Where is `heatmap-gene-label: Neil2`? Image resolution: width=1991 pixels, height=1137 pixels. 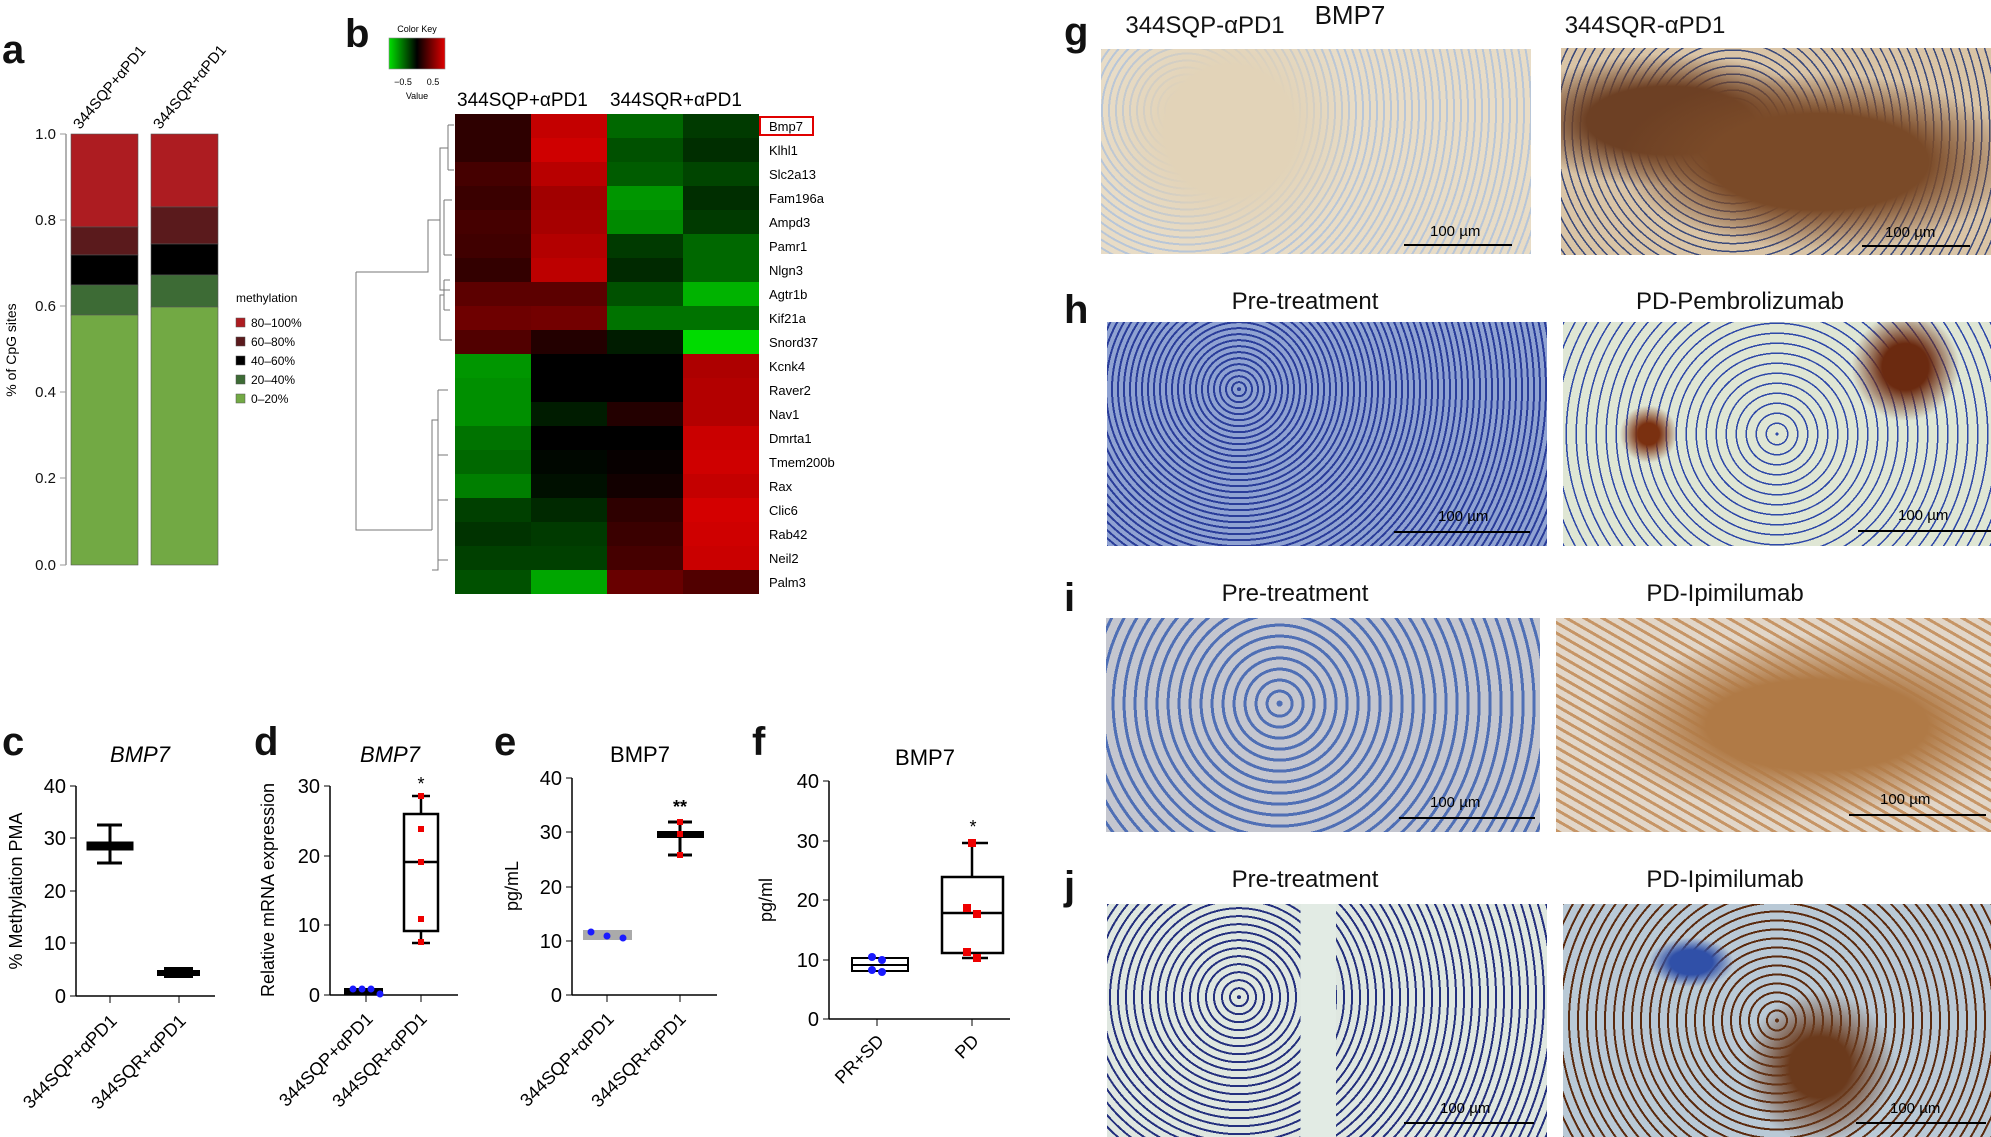 heatmap-gene-label: Neil2 is located at coordinates (784, 558).